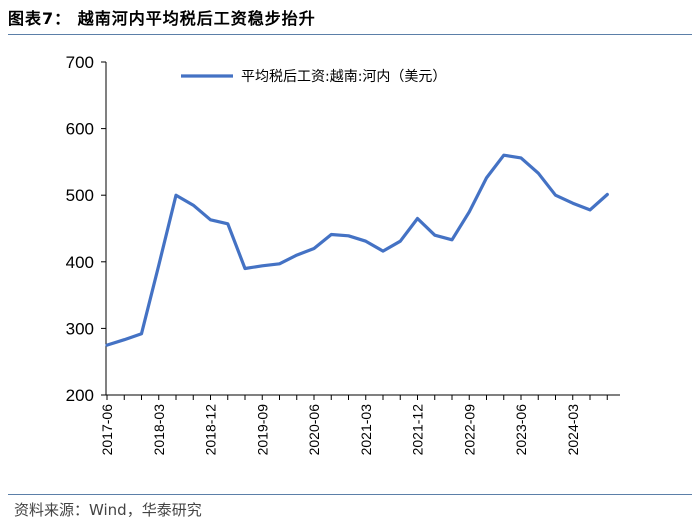 This screenshot has width=700, height=529. What do you see at coordinates (573, 430) in the screenshot?
I see `x-tick-label: 2024-03` at bounding box center [573, 430].